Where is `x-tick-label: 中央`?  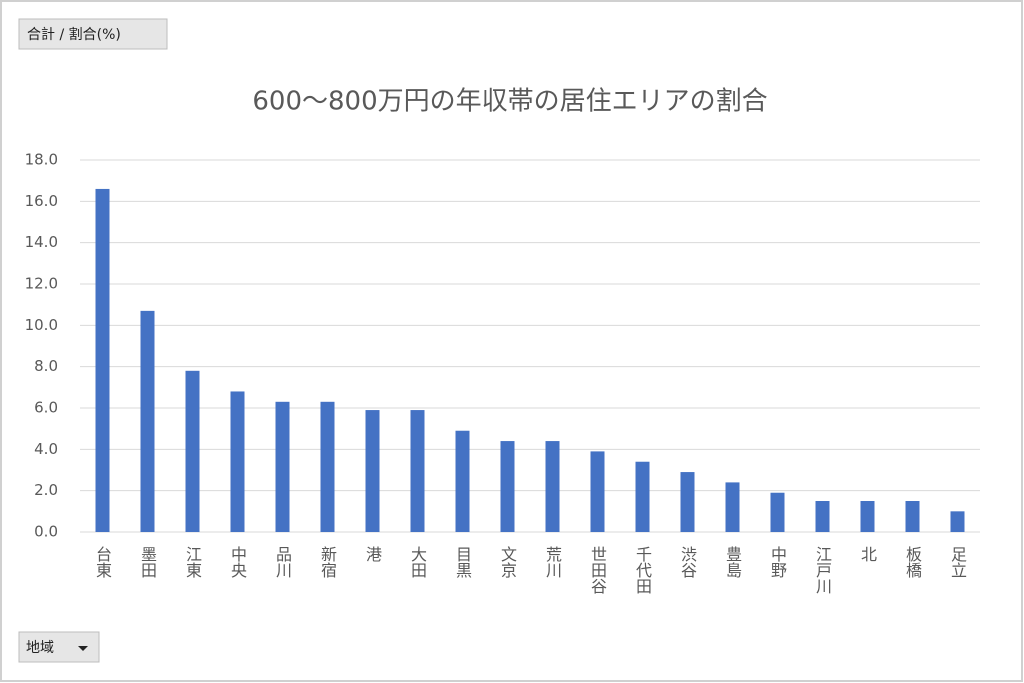 x-tick-label: 中央 is located at coordinates (237, 562).